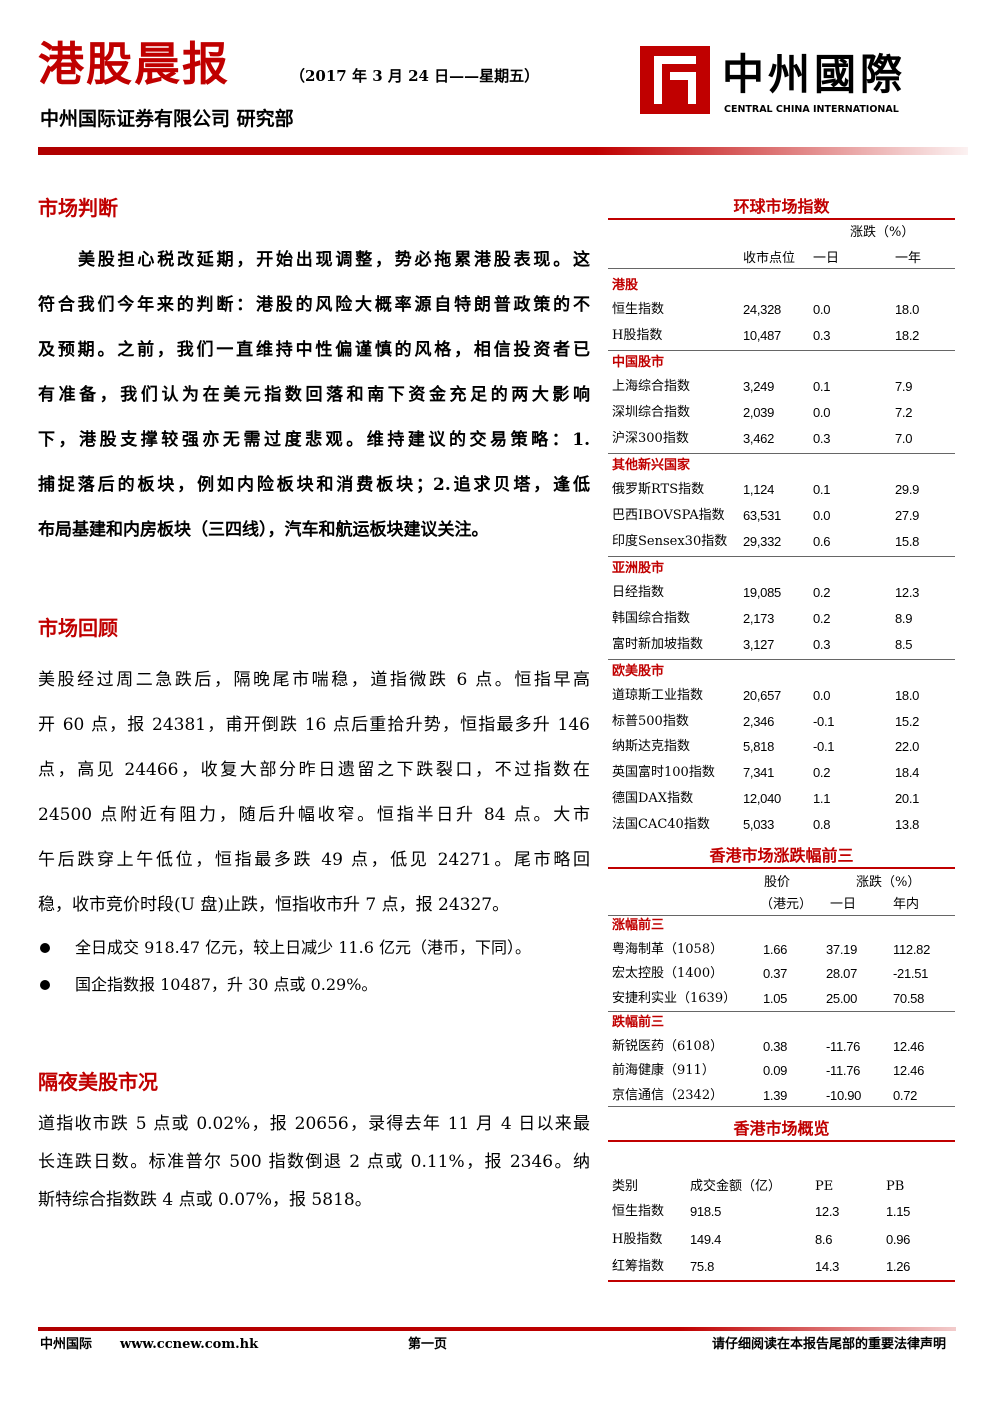 This screenshot has width=992, height=1403. What do you see at coordinates (907, 335) in the screenshot?
I see `index-change-year: 18.2` at bounding box center [907, 335].